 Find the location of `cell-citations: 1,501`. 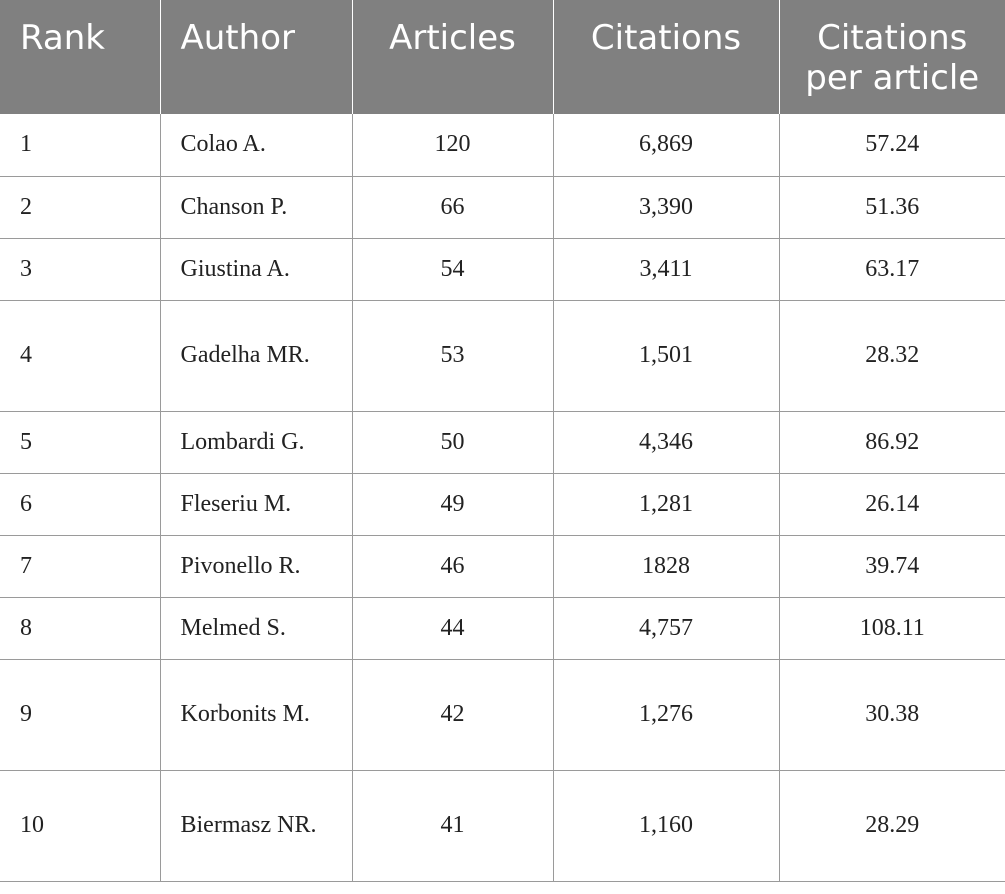

cell-citations: 1,501 is located at coordinates (665, 356).